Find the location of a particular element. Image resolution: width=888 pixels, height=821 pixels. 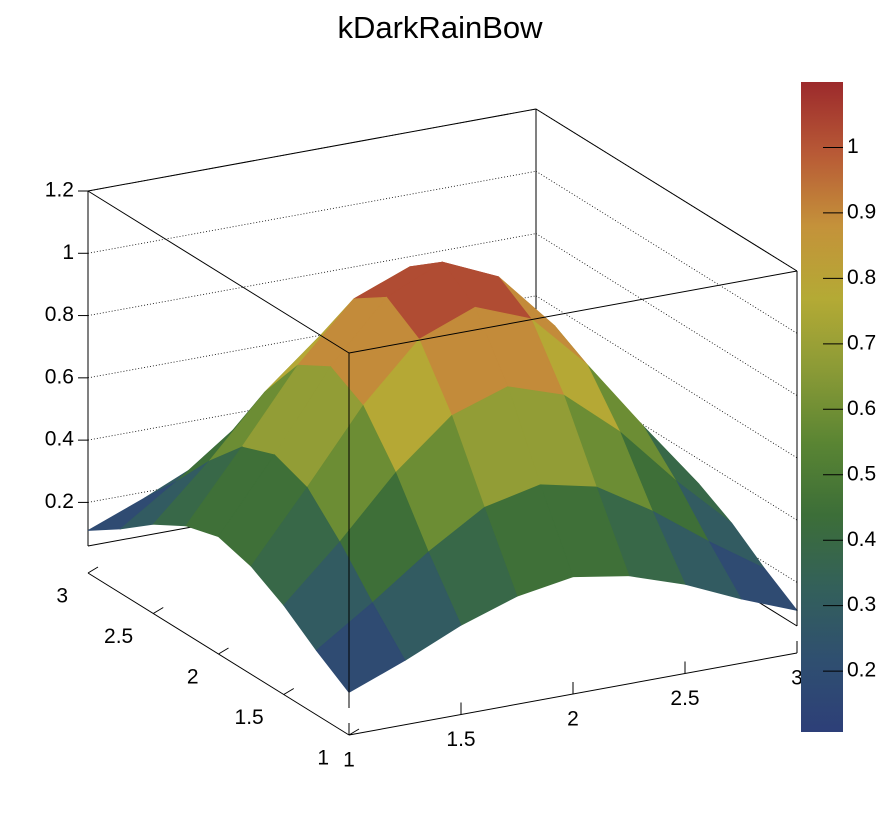

x-tick-label: 1.5 is located at coordinates (460, 739).